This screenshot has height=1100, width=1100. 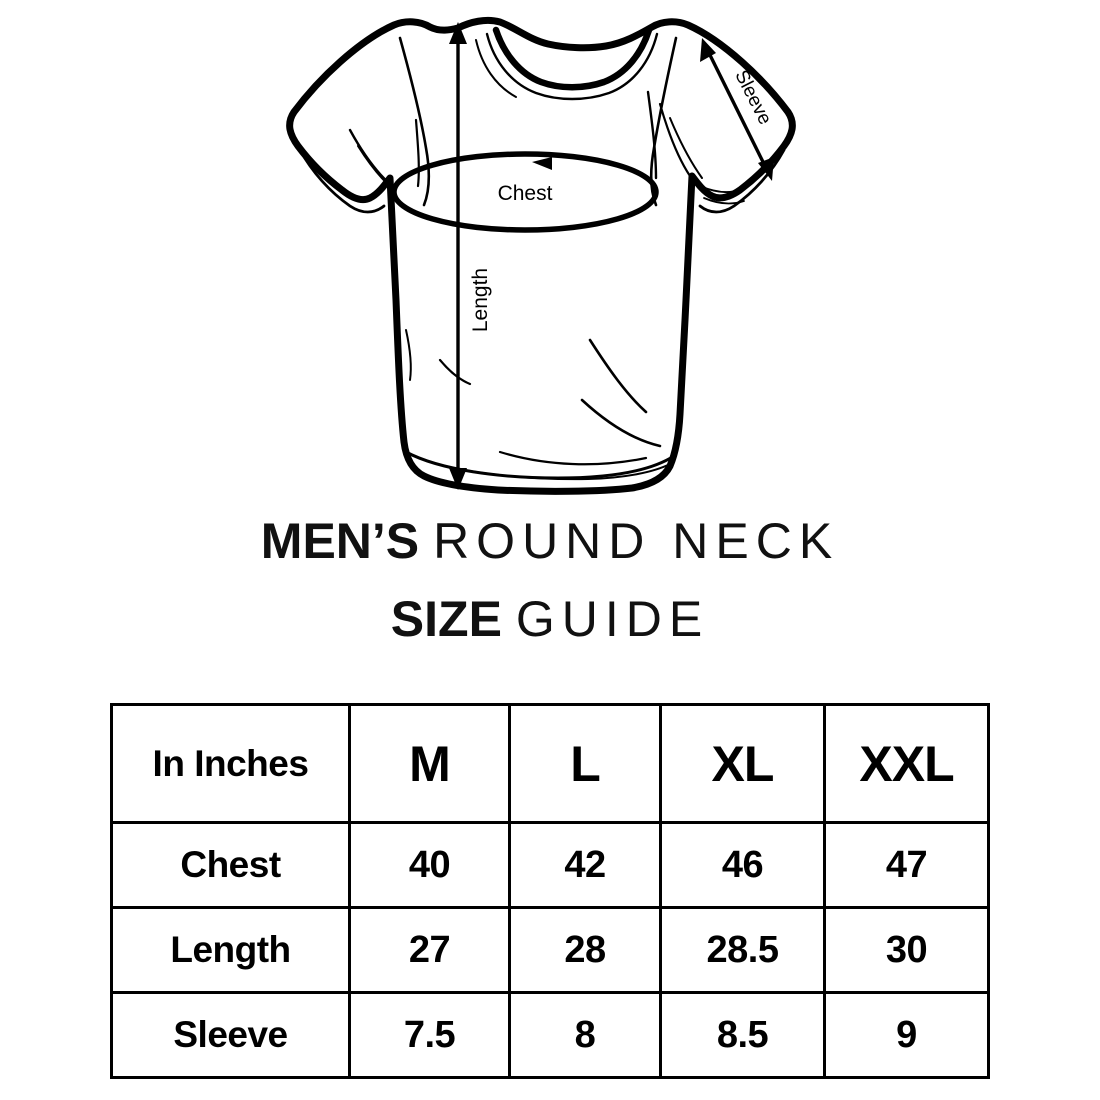 I want to click on row-label-sleeve: Sleeve, so click(x=230, y=1035).